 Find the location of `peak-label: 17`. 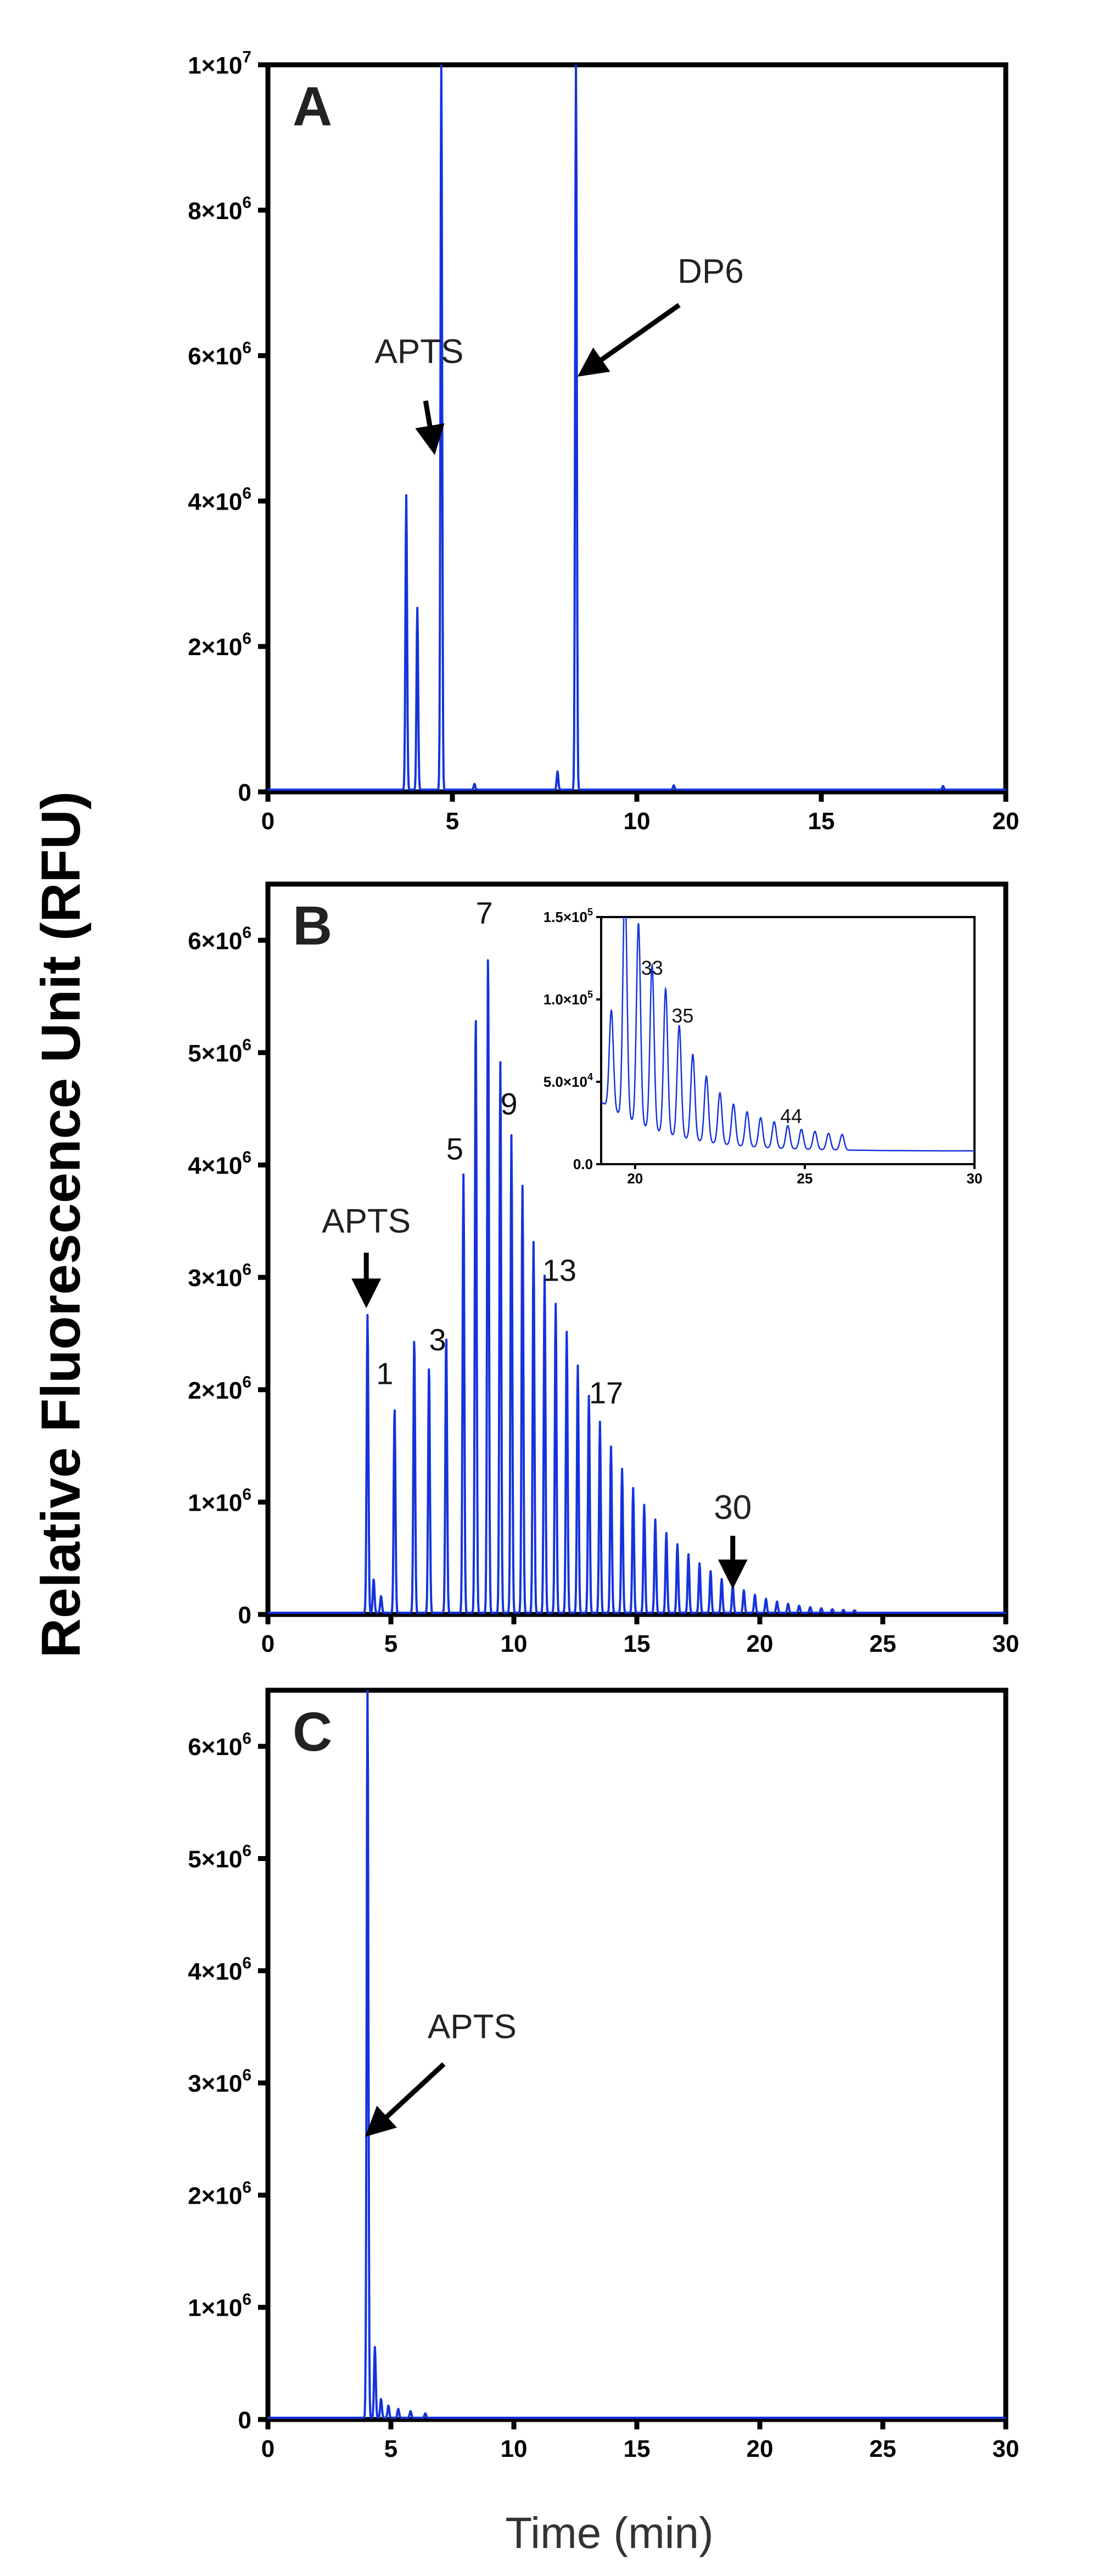

peak-label: 17 is located at coordinates (606, 1393).